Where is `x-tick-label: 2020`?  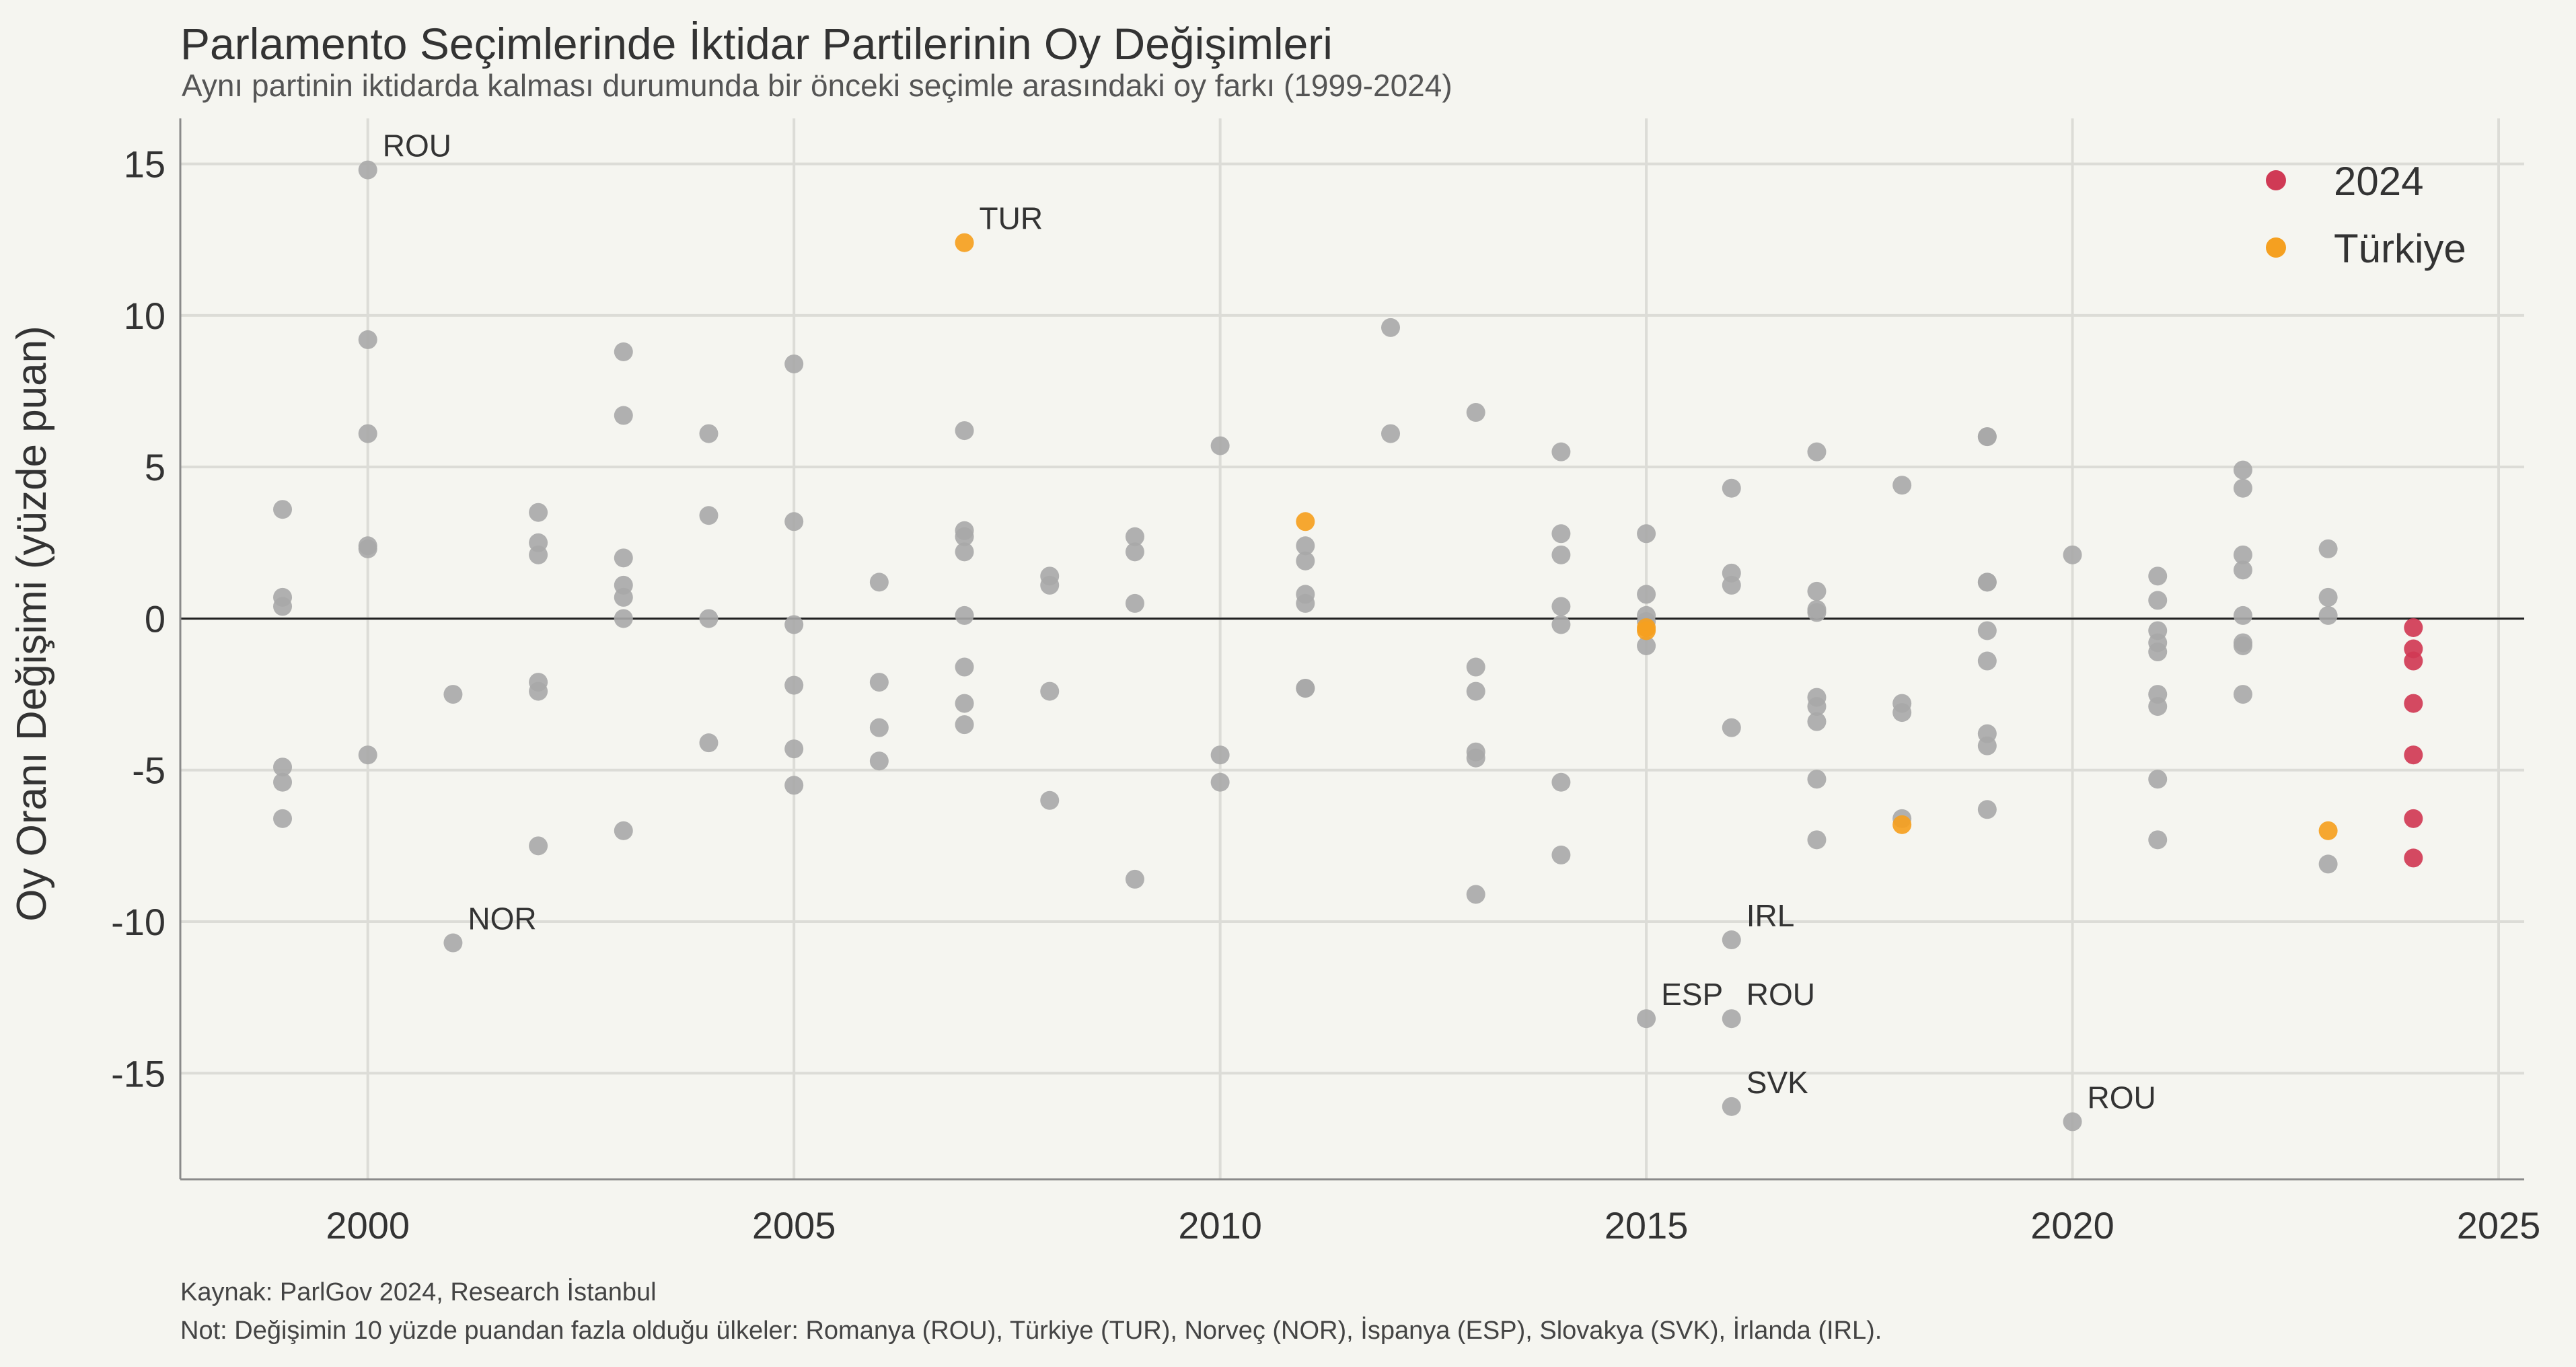 x-tick-label: 2020 is located at coordinates (2072, 1226).